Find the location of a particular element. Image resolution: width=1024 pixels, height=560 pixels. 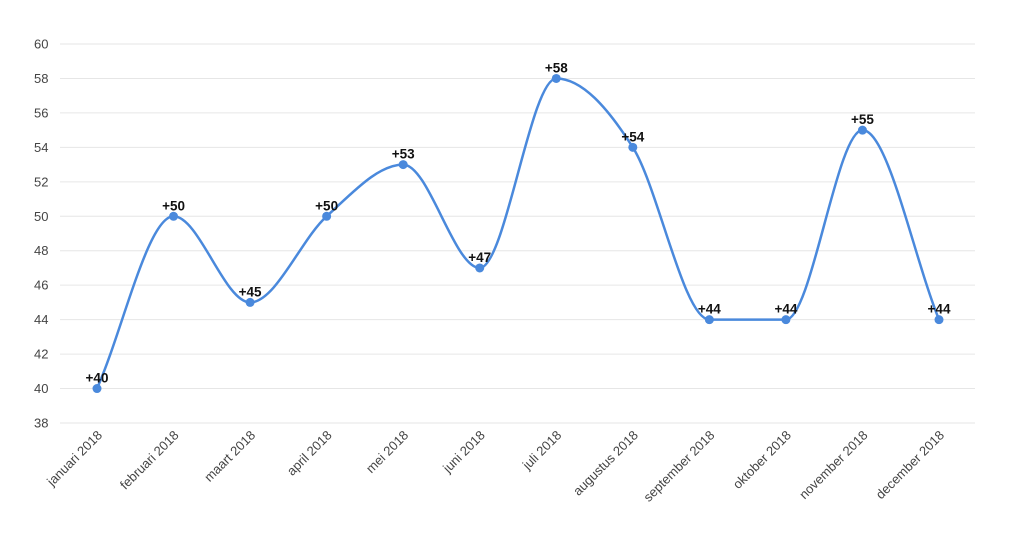

y-tick-label: 46 is located at coordinates (41, 285).